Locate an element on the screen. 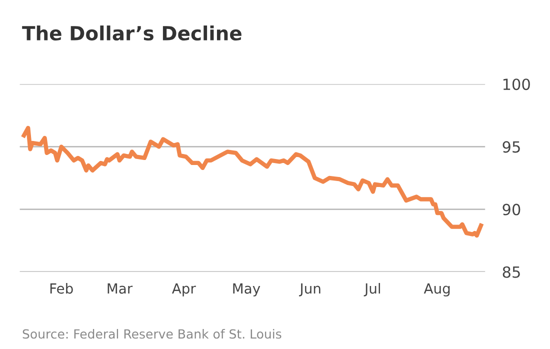 This screenshot has height=349, width=550. y-tick-label: 100 is located at coordinates (516, 84).